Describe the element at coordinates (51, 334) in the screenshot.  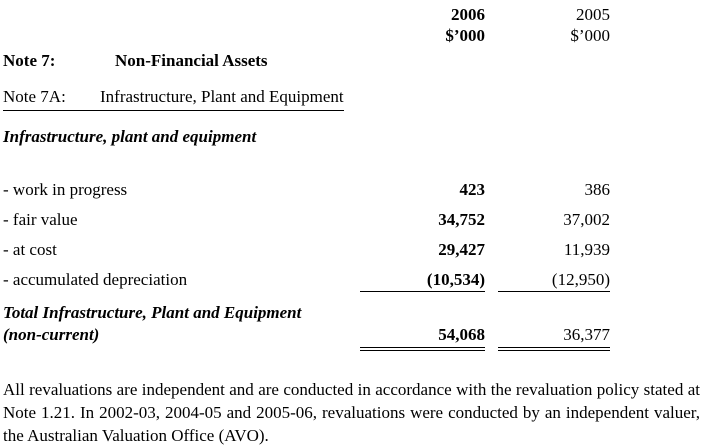
I see `total-label-line2: (non-current)` at that location.